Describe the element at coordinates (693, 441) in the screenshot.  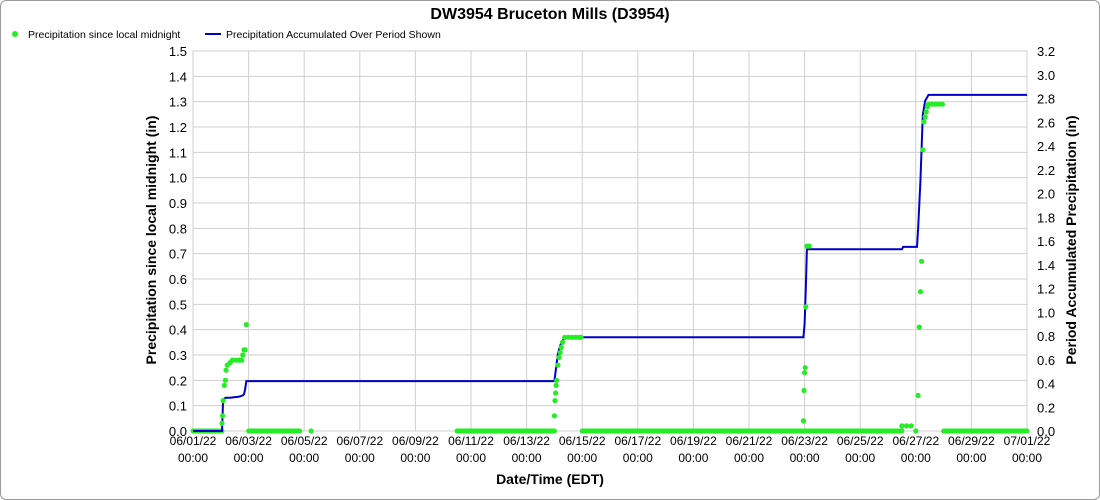
I see `x-tick-label-date: 06/19/22` at that location.